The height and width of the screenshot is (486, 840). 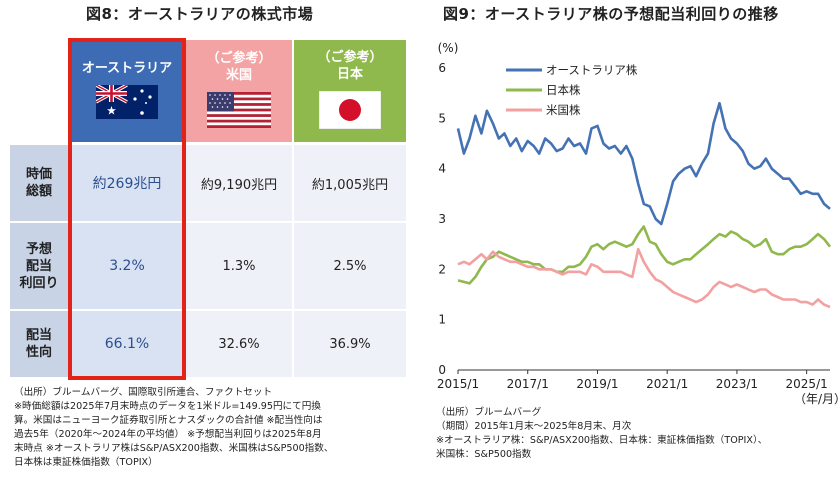 What do you see at coordinates (38, 191) in the screenshot?
I see `row-label-line: 総額` at bounding box center [38, 191].